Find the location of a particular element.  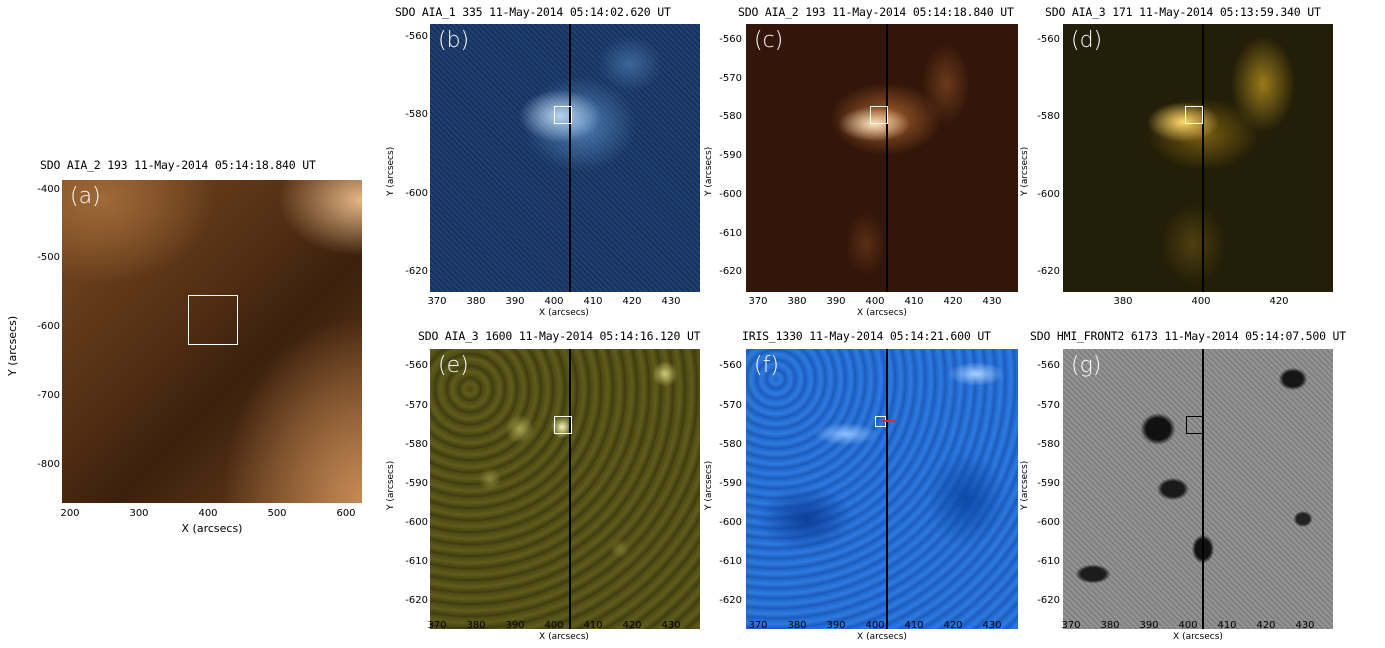

panel-f-label: (f) is located at coordinates (766, 365).